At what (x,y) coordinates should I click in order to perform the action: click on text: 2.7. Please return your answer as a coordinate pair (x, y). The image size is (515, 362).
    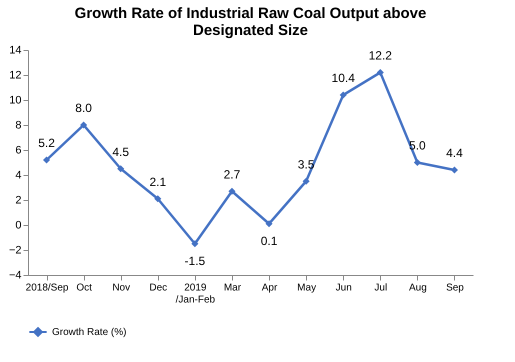
    Looking at the image, I should click on (232, 174).